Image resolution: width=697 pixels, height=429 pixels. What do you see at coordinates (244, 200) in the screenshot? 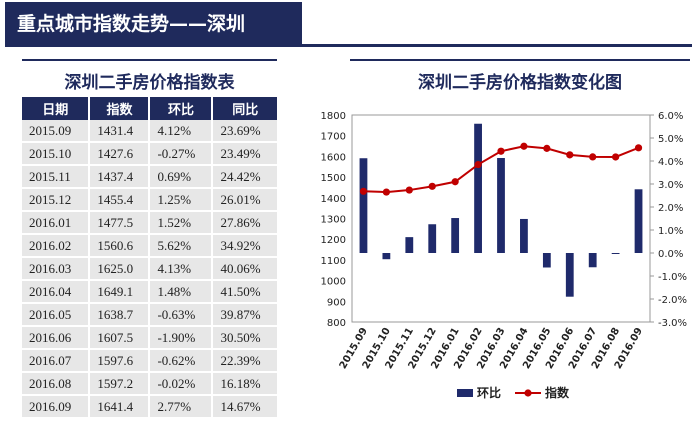
I see `cell-yoy: 26.01%` at bounding box center [244, 200].